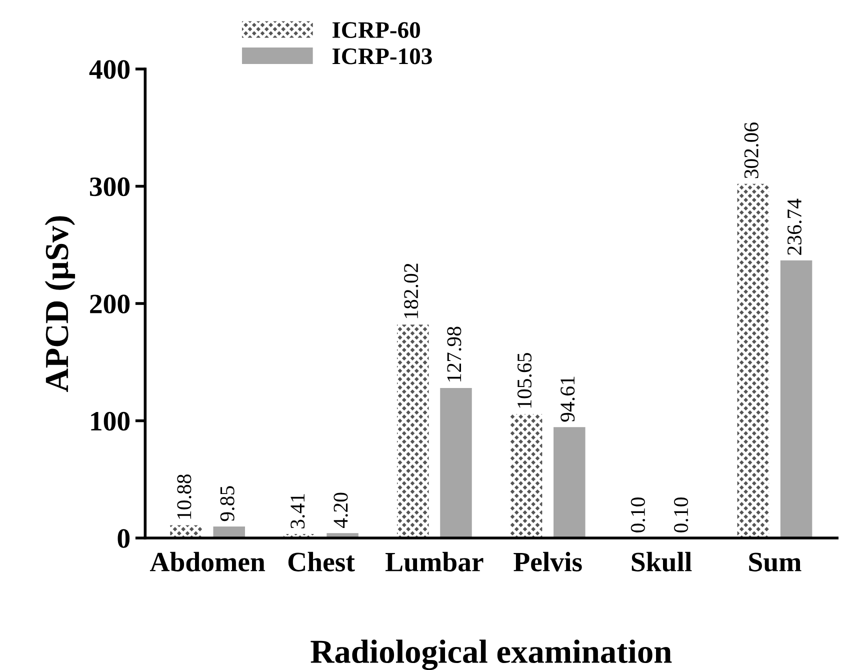 The width and height of the screenshot is (849, 670). I want to click on x-tick-label: Chest, so click(321, 562).